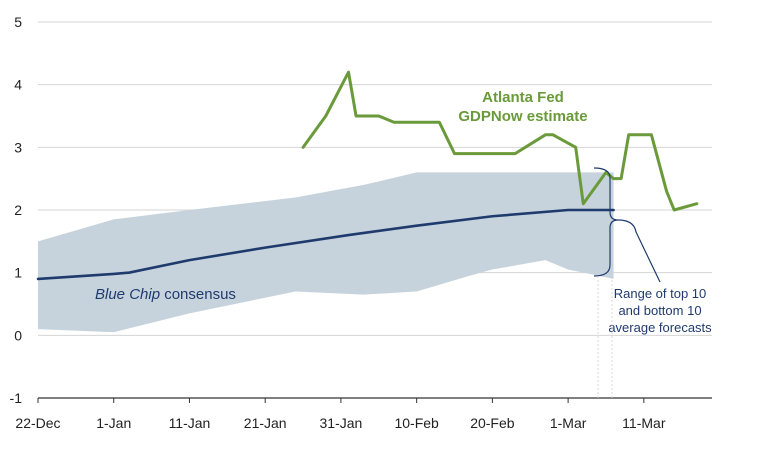 This screenshot has width=759, height=458. Describe the element at coordinates (639, 251) in the screenshot. I see `range-bracket-pointer` at that location.